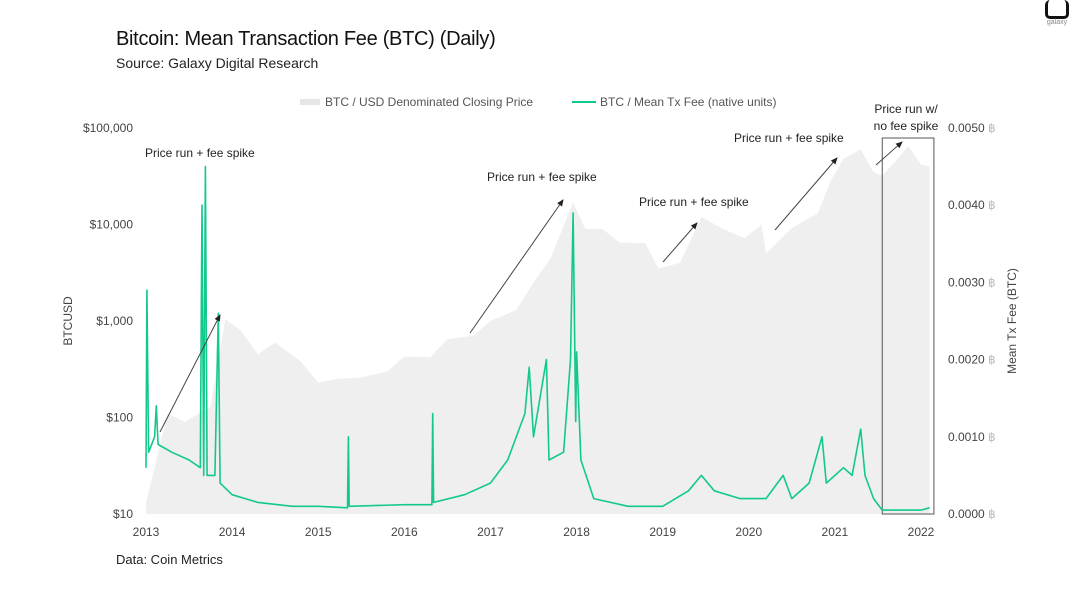  What do you see at coordinates (1012, 321) in the screenshot?
I see `right-axis-label: Mean Tx Fee (BTC)` at bounding box center [1012, 321].